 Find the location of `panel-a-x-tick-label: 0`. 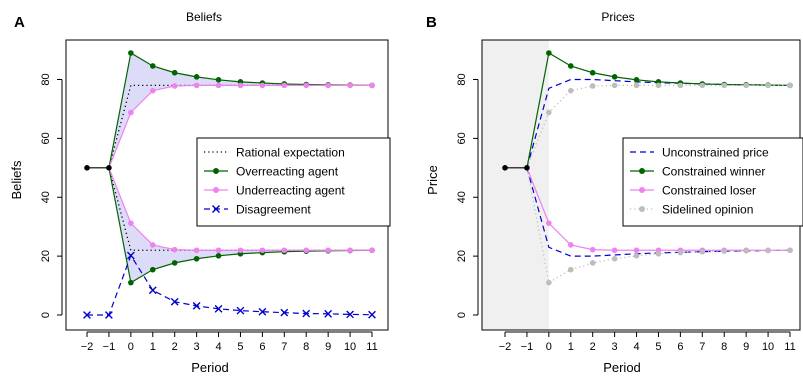

panel-a-x-tick-label: 0 is located at coordinates (131, 347).